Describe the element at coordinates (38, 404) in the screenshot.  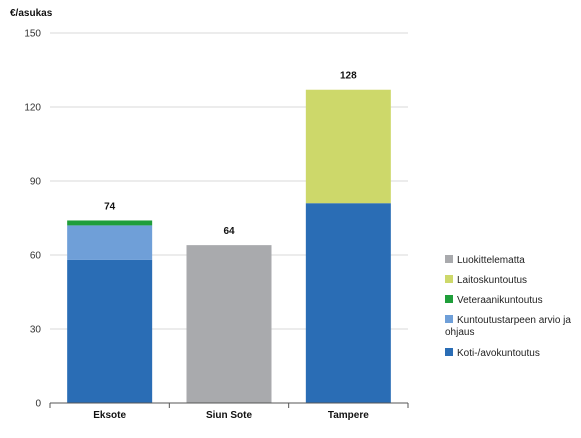
I see `y-tick-label: 0` at that location.